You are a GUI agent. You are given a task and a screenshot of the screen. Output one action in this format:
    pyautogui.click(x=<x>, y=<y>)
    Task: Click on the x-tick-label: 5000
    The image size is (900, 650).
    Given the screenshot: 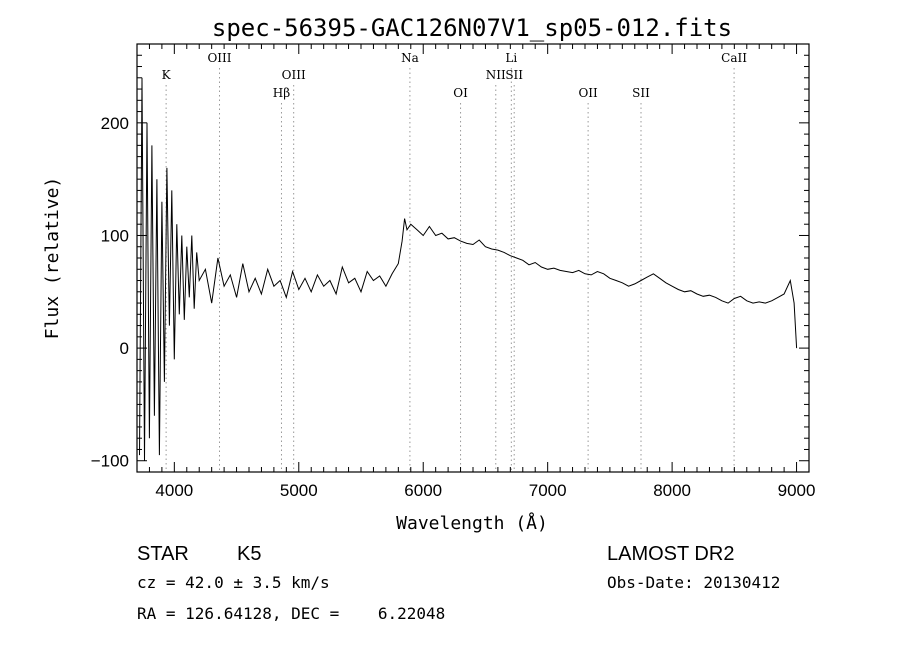 What is the action you would take?
    pyautogui.click(x=299, y=490)
    